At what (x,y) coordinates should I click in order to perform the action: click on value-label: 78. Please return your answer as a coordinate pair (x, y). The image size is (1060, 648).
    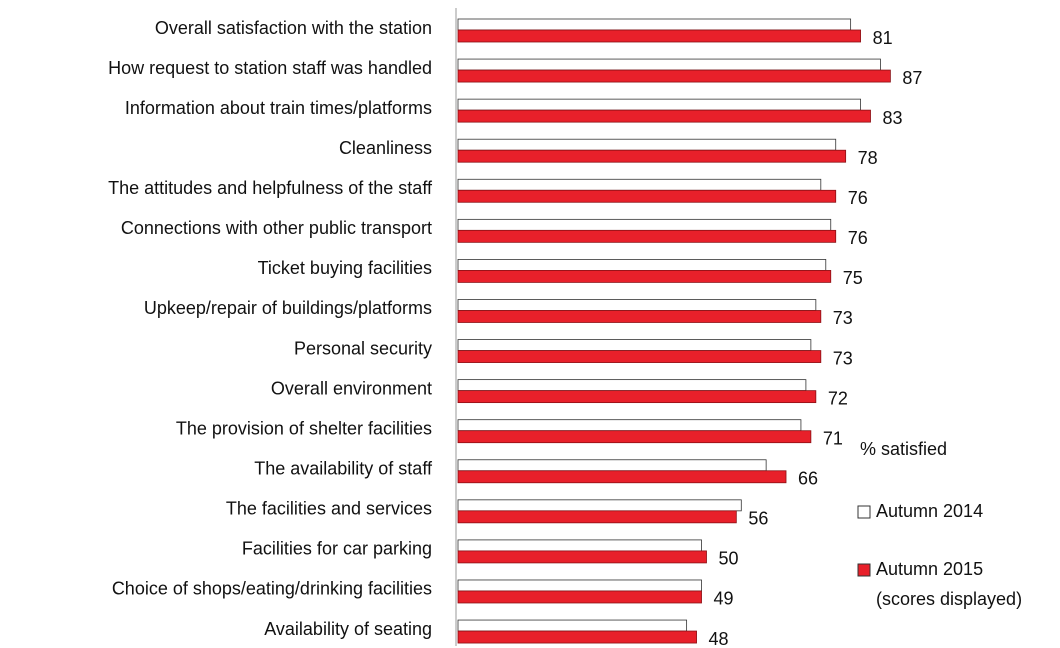
    Looking at the image, I should click on (868, 158).